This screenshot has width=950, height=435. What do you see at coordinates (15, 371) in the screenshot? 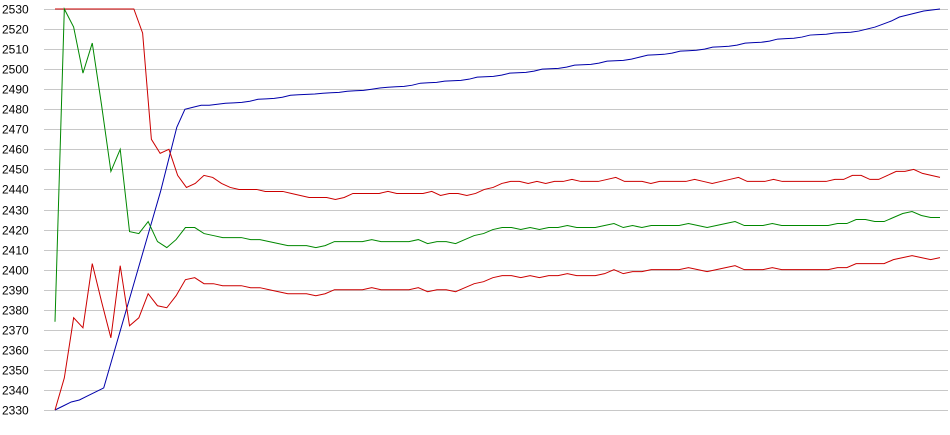
I see `y-tick-label: 2350` at bounding box center [15, 371].